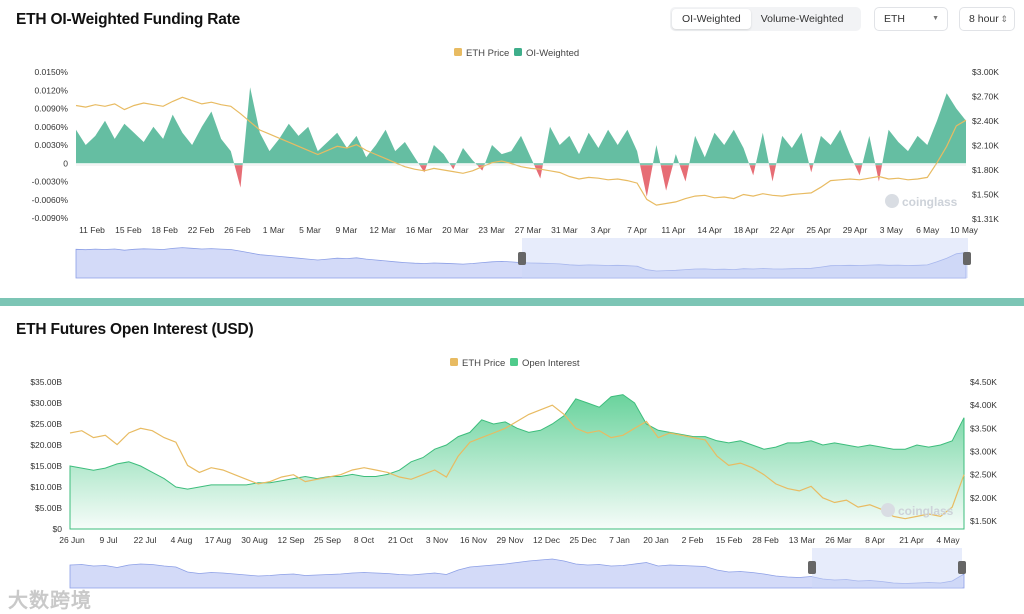 This screenshot has width=1024, height=614. What do you see at coordinates (673, 230) in the screenshot?
I see `x-tick-label: 11 Apr` at bounding box center [673, 230].